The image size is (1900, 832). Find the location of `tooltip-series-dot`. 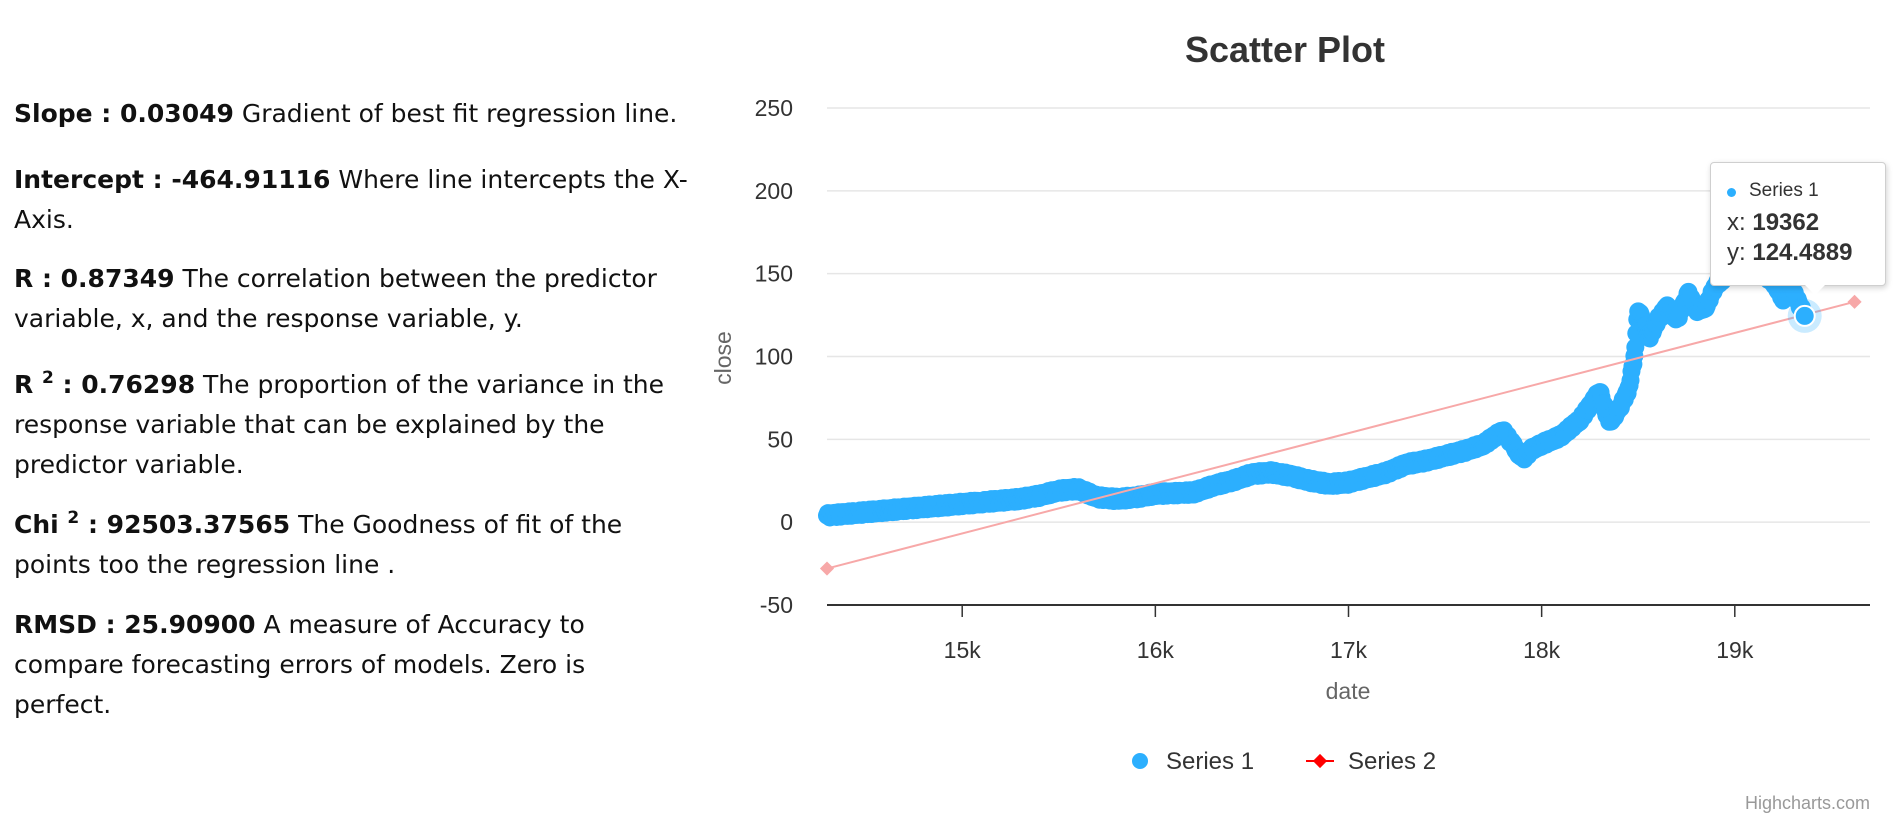

tooltip-series-dot is located at coordinates (1731, 192).